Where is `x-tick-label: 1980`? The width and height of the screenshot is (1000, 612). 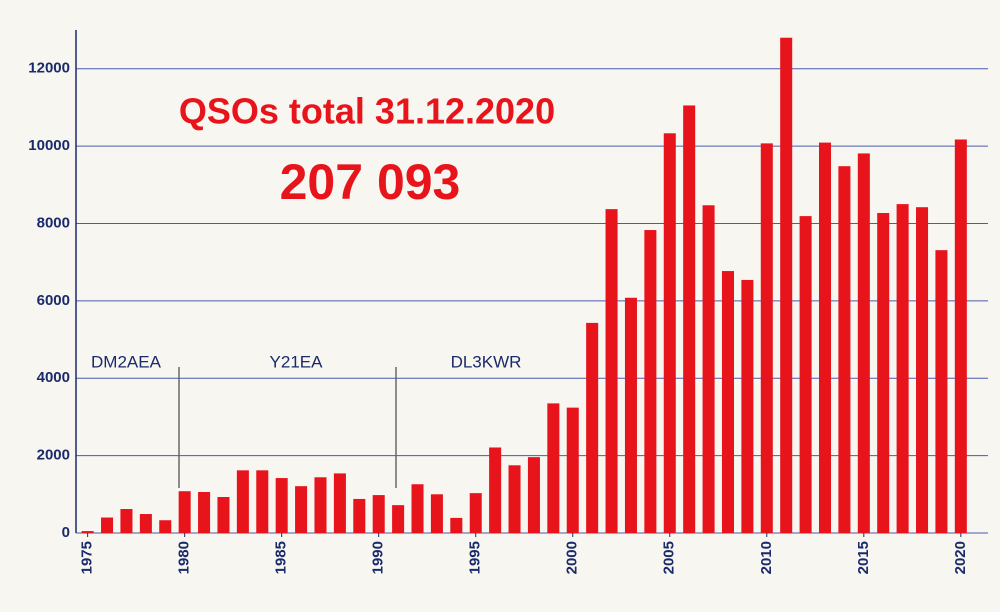 x-tick-label: 1980 is located at coordinates (184, 557).